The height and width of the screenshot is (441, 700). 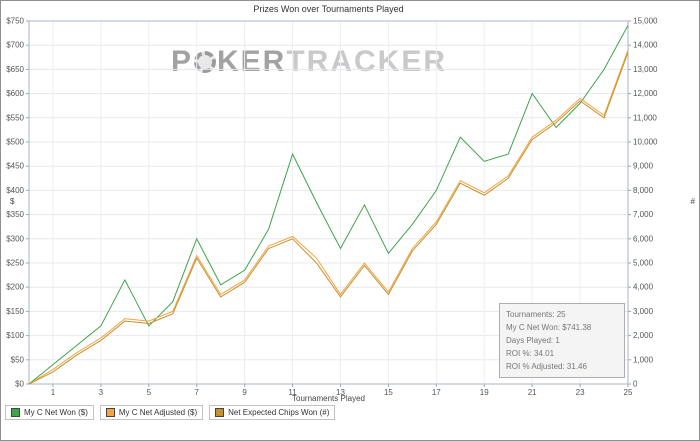 What do you see at coordinates (15, 311) in the screenshot?
I see `y-tick-label-left: $150` at bounding box center [15, 311].